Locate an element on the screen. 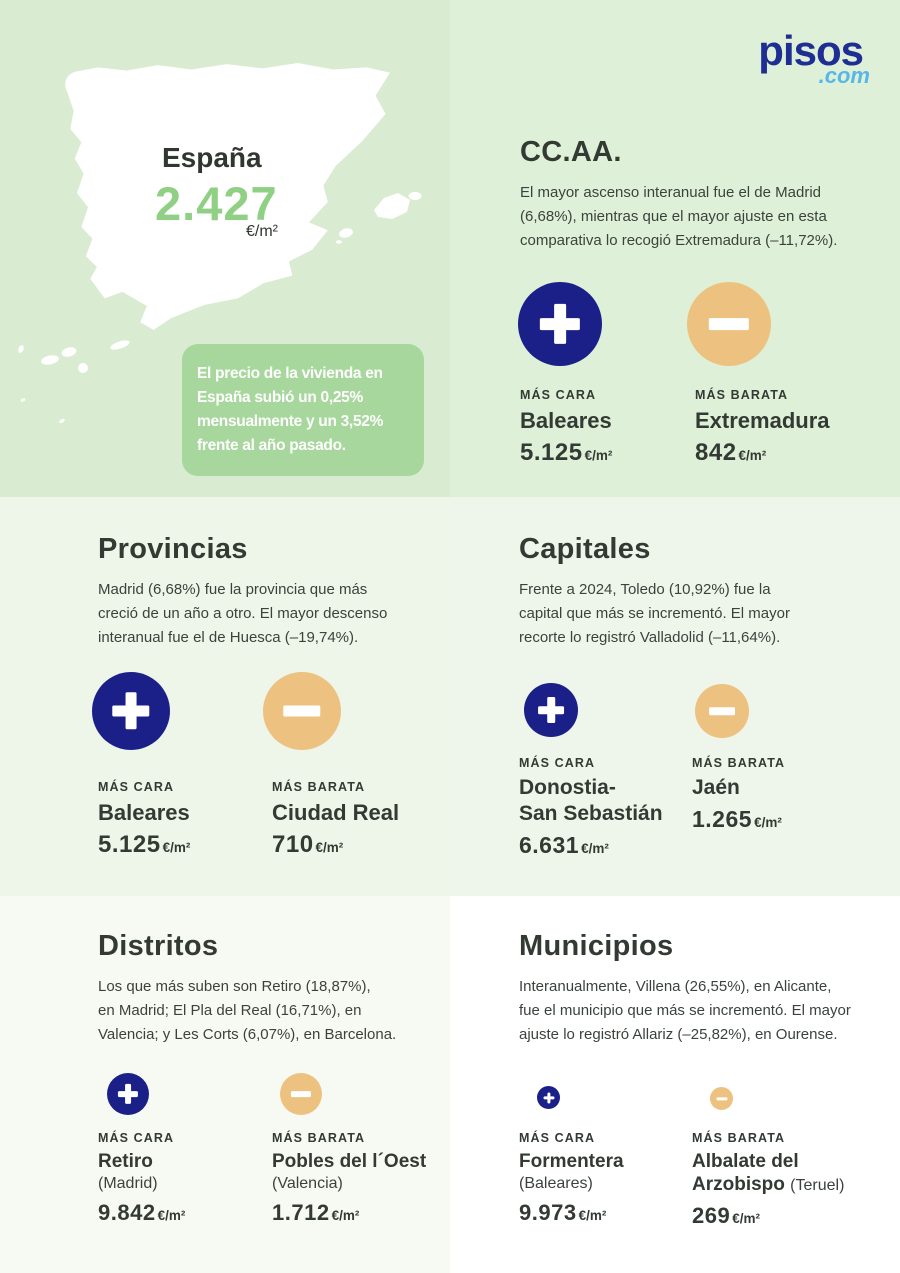  provincias-title: Provincias is located at coordinates (173, 549).